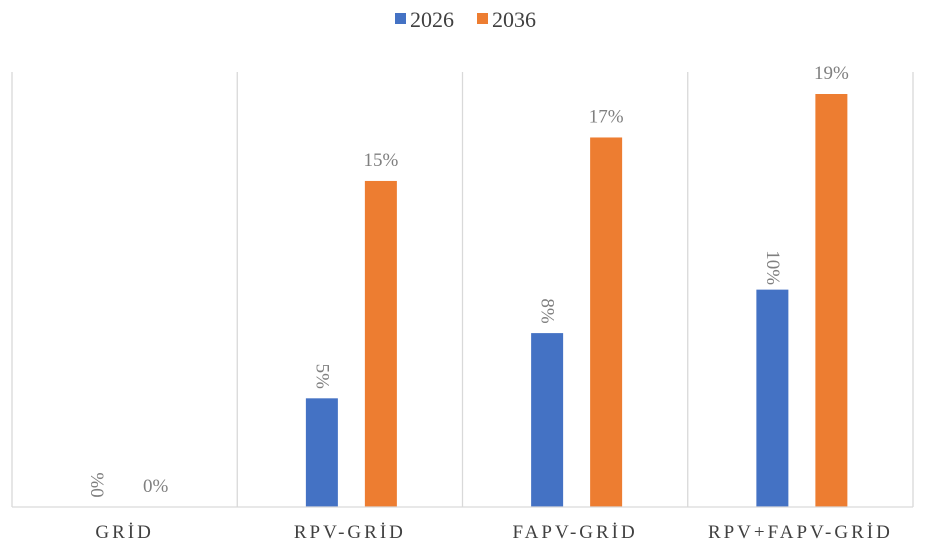 This screenshot has height=547, width=925. Describe the element at coordinates (482, 18) in the screenshot. I see `legend-swatch-2036` at that location.